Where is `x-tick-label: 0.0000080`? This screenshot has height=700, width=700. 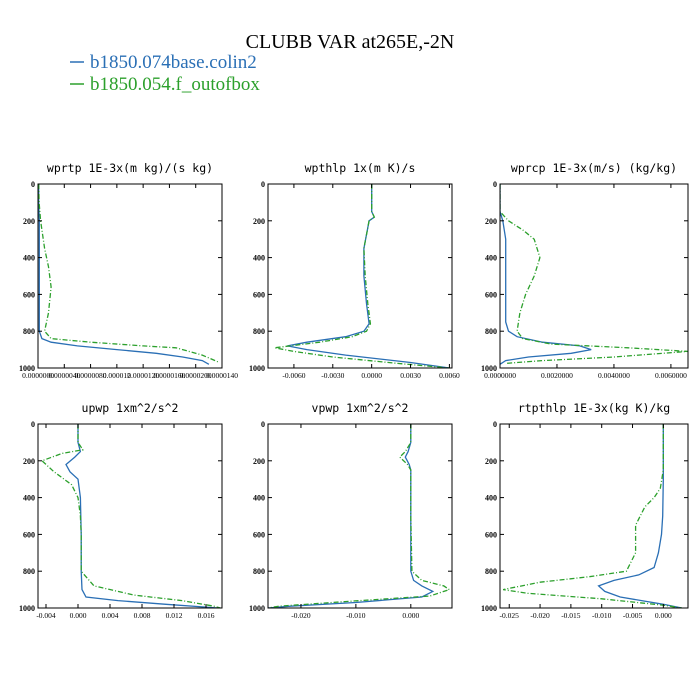 x-tick-label: 0.0000080 is located at coordinates (91, 375).